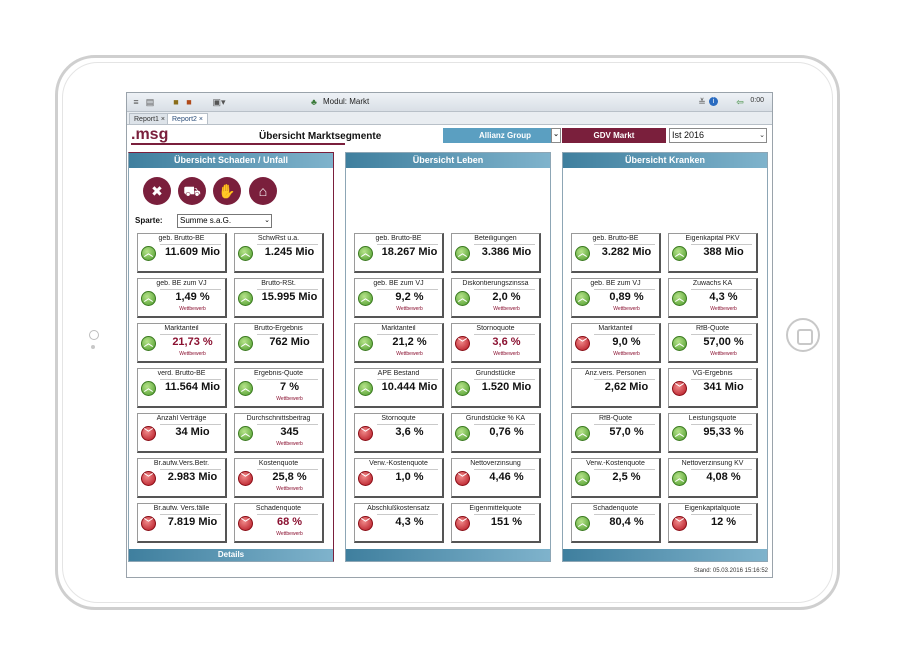  Describe the element at coordinates (713, 253) in the screenshot. I see `kpi-card: Eigenkapital PKV ︿ 388 Mio` at that location.